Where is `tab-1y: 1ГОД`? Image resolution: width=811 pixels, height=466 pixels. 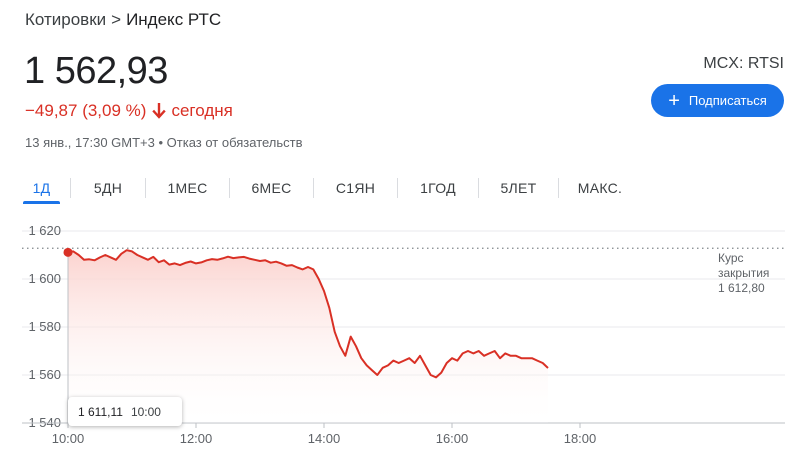 tab-1y: 1ГОД is located at coordinates (438, 188).